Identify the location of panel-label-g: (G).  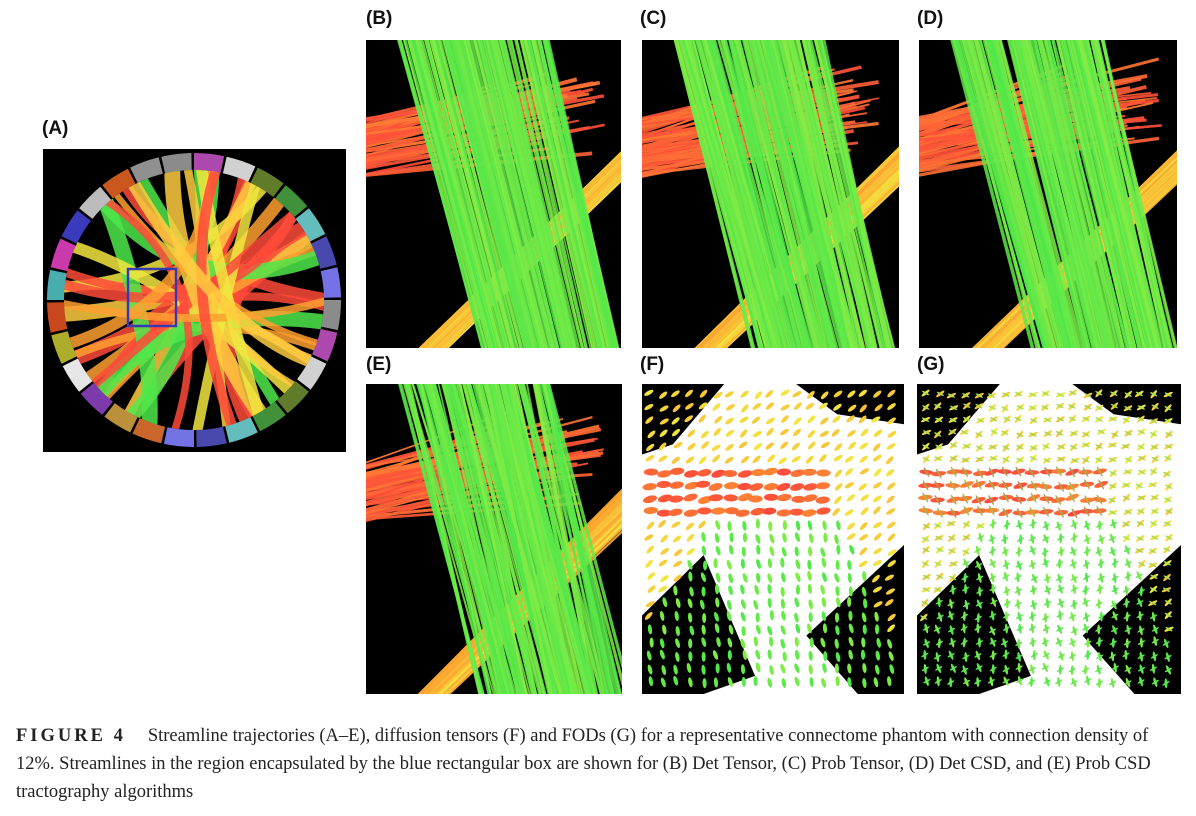
(931, 364).